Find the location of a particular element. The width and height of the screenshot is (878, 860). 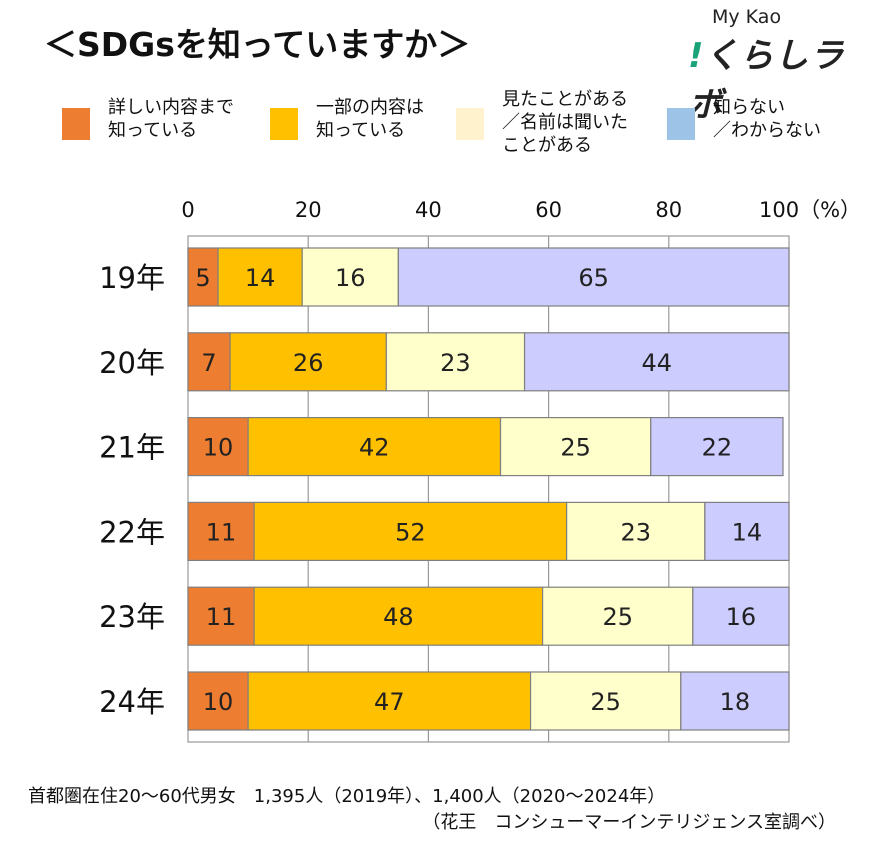

data-label: 18 is located at coordinates (735, 702).